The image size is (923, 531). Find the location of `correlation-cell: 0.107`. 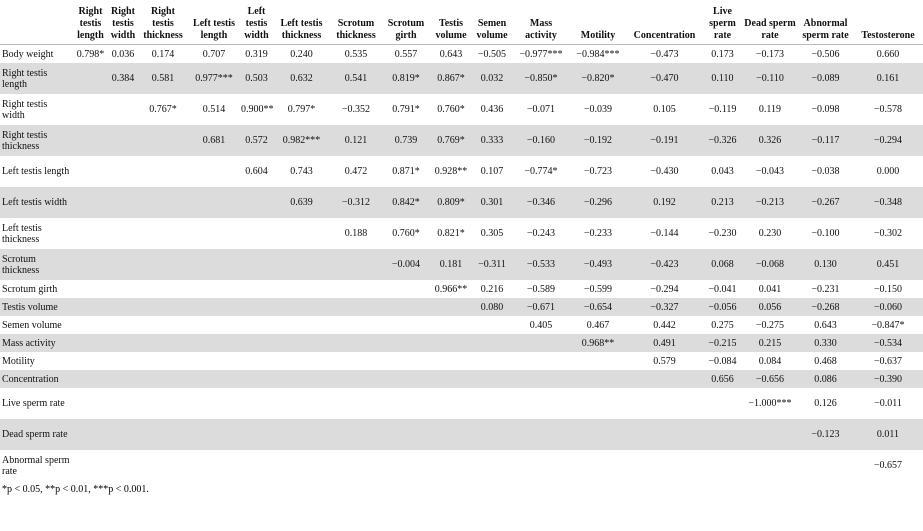

correlation-cell: 0.107 is located at coordinates (492, 171).